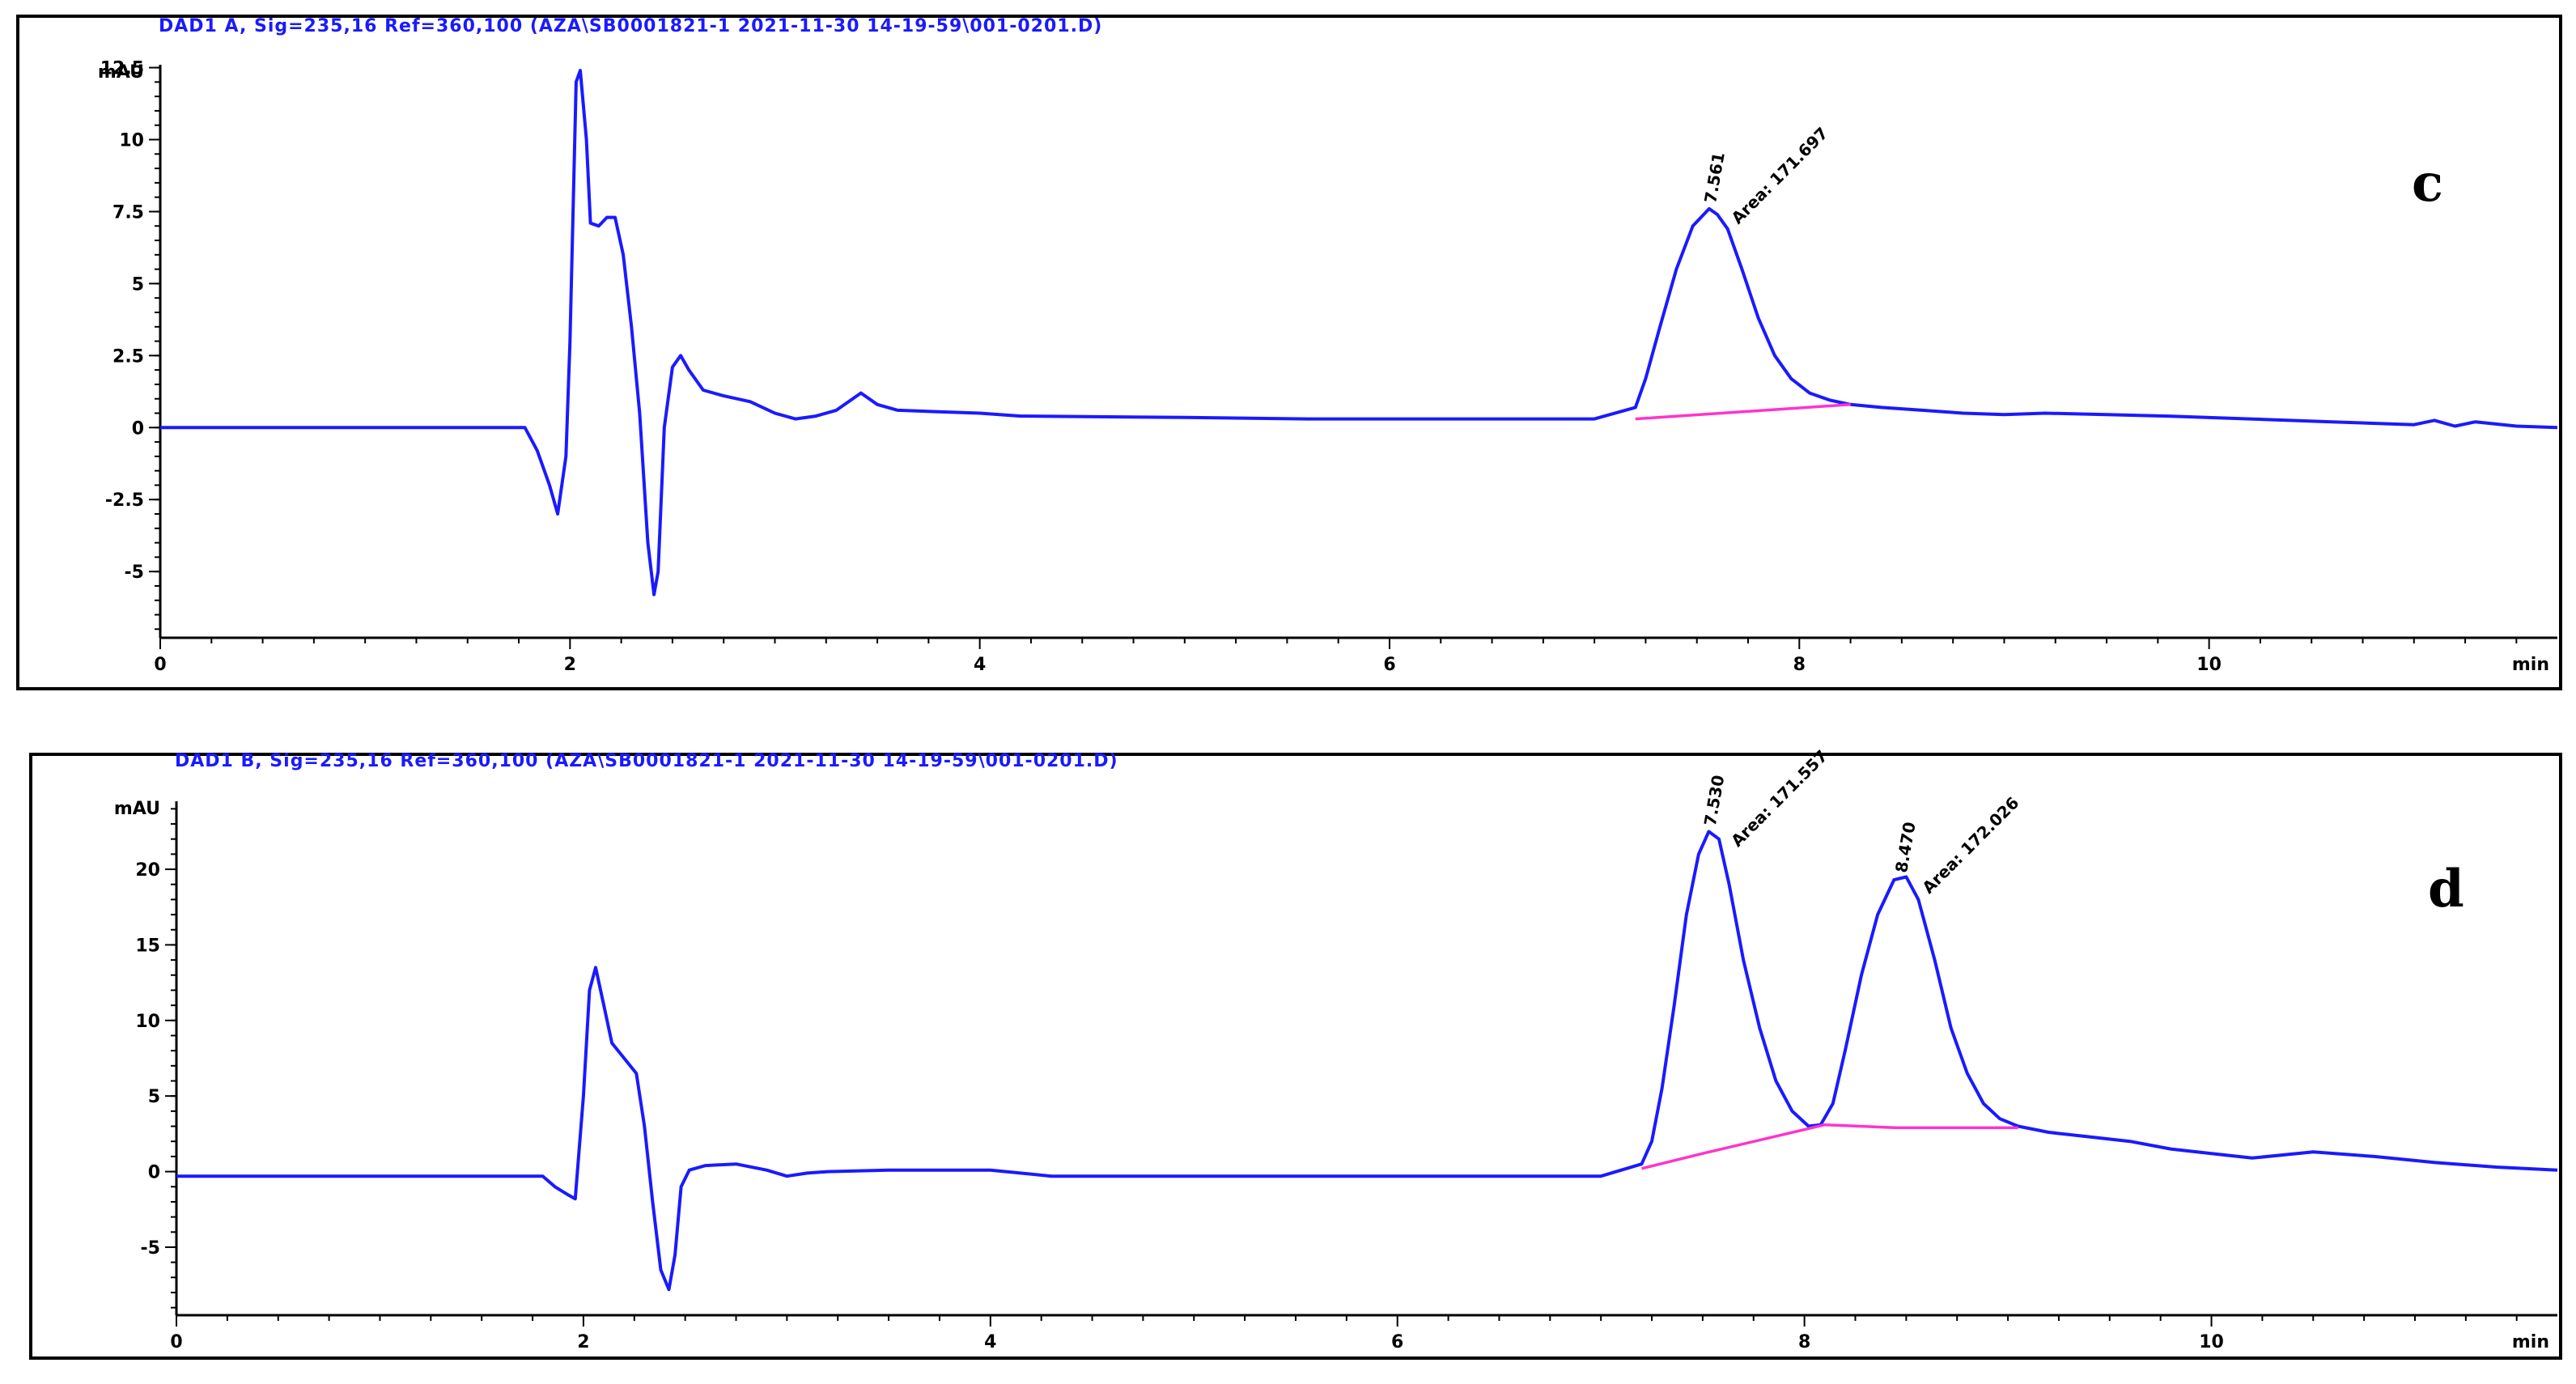 Image resolution: width=2576 pixels, height=1384 pixels. What do you see at coordinates (147, 870) in the screenshot?
I see `y-tick-label: 20` at bounding box center [147, 870].